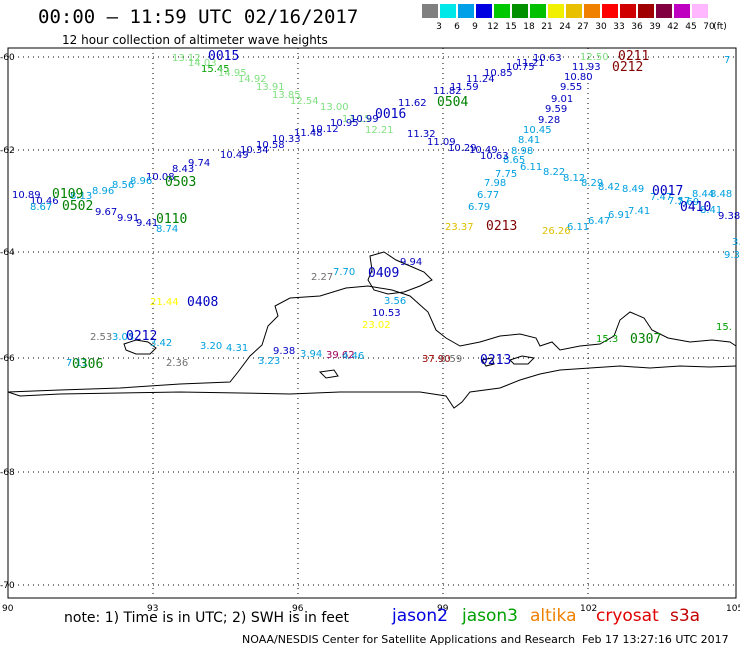 Image resolution: width=740 pixels, height=650 pixels. Describe the element at coordinates (553, 616) in the screenshot. I see `legend-altika: altika` at that location.